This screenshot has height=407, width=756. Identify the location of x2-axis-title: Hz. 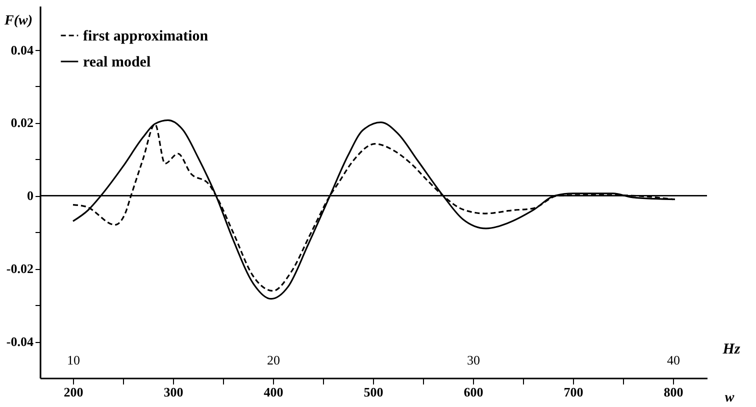
(731, 350).